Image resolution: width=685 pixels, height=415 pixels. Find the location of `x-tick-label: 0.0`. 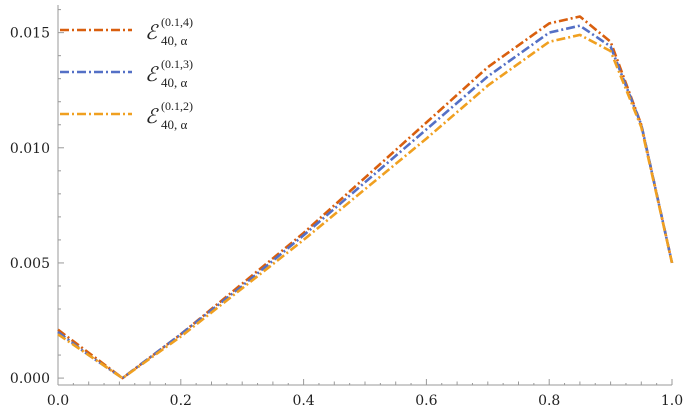

x-tick-label: 0.0 is located at coordinates (58, 401).